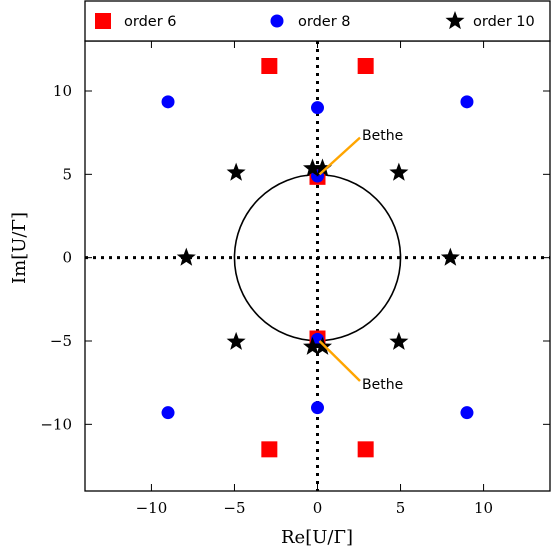  I want to click on x-axis-label: Re[U/Γ], so click(317, 537).